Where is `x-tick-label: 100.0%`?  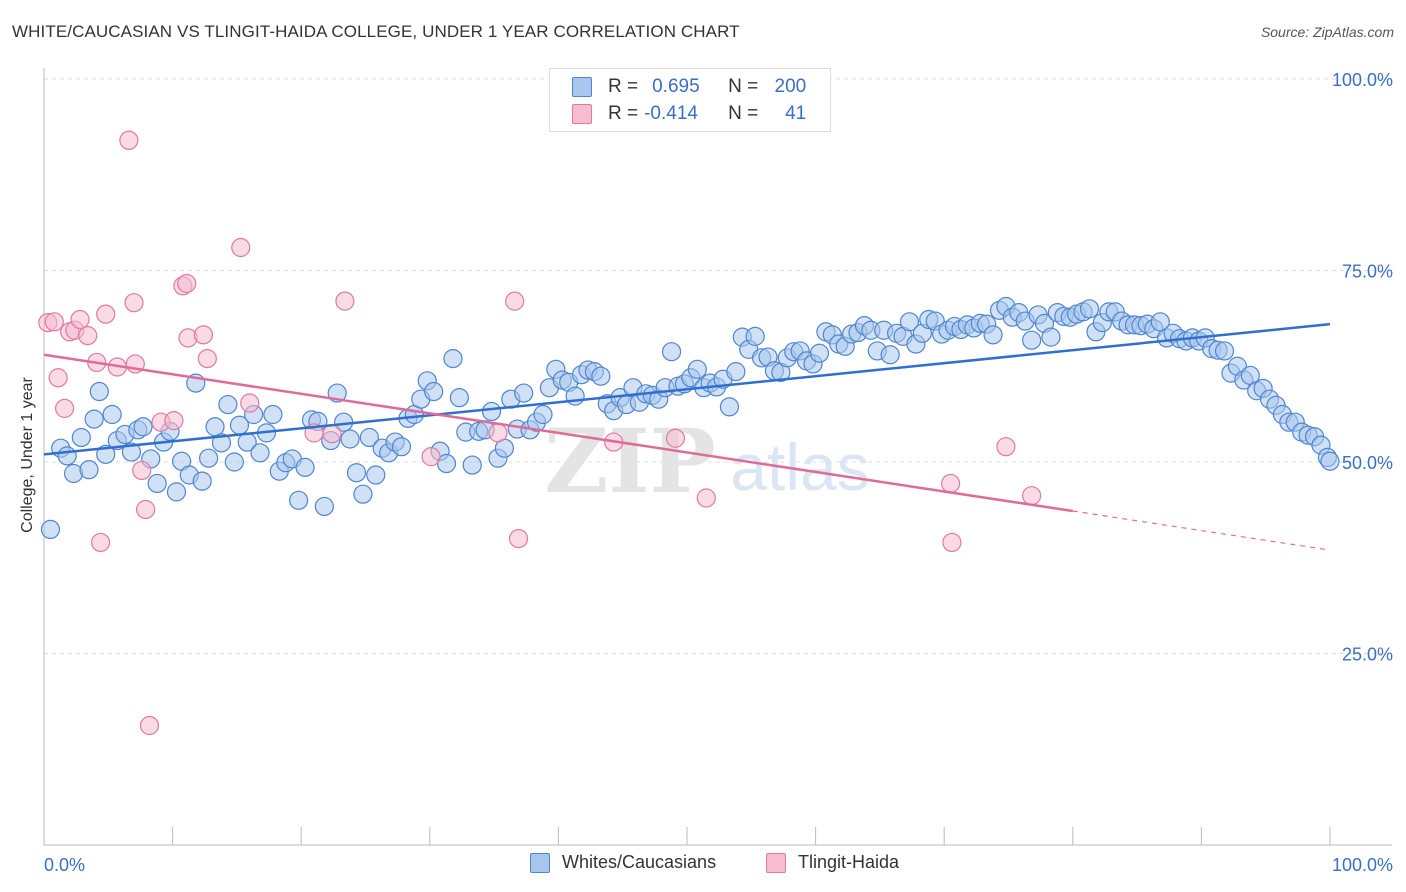 x-tick-label: 100.0% is located at coordinates (1362, 865).